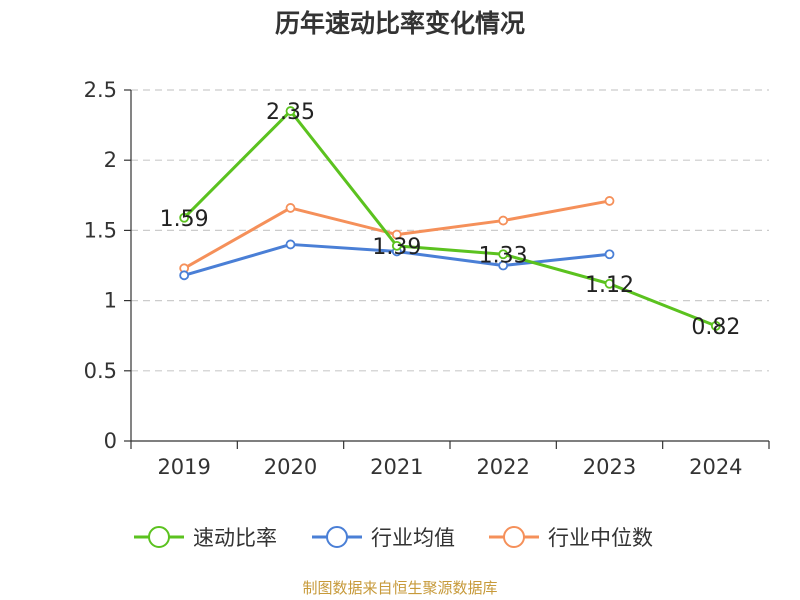  I want to click on legend: 速动比率 行业均值 行业中位数, so click(393, 538).